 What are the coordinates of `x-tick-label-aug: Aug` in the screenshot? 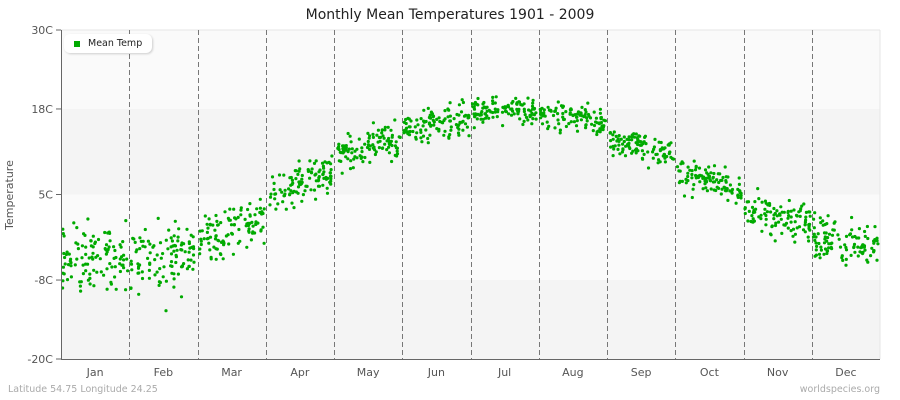 It's located at (572, 372).